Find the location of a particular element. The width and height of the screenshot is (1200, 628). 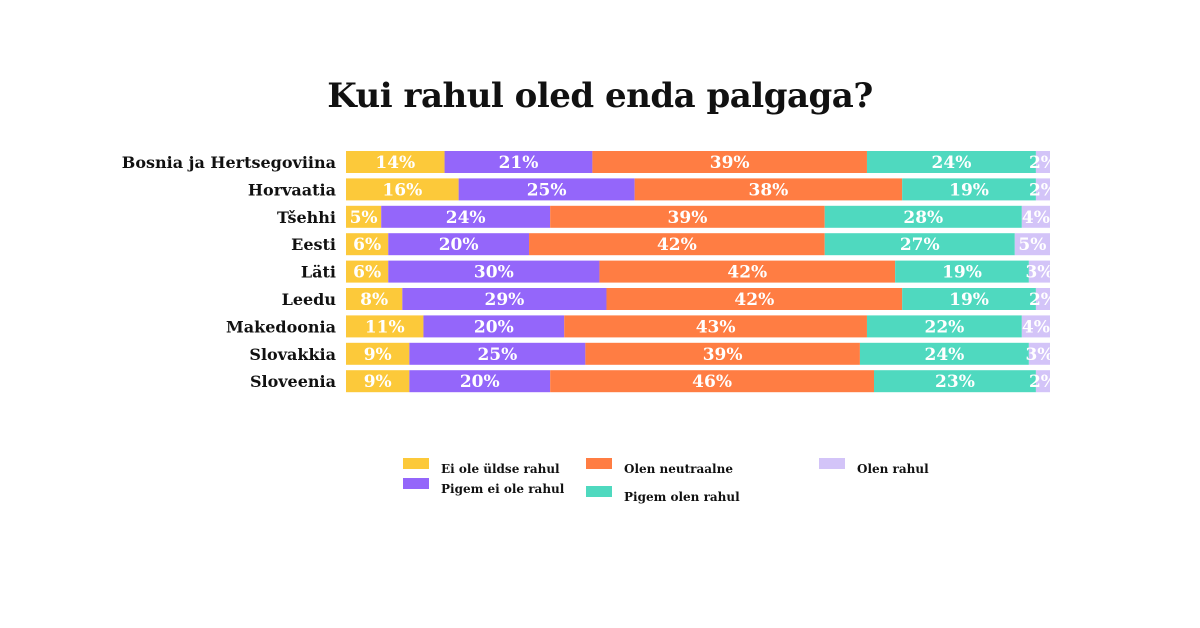

value-label-bosnia-ja-hertsegoviina-pigem-ei-ole-rahul: 21% is located at coordinates (519, 163).